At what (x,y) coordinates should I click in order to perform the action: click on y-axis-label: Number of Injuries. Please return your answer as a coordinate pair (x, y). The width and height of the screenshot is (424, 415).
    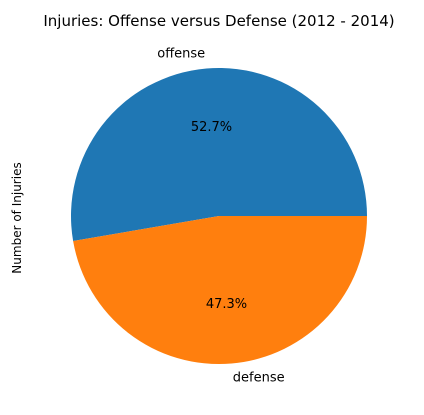
    Looking at the image, I should click on (17, 217).